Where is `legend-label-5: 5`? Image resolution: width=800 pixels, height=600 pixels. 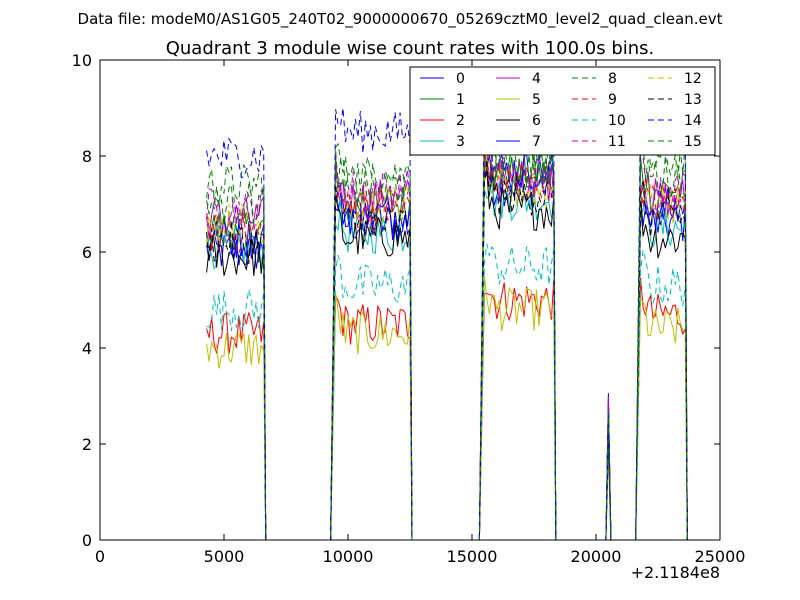 legend-label-5: 5 is located at coordinates (536, 100).